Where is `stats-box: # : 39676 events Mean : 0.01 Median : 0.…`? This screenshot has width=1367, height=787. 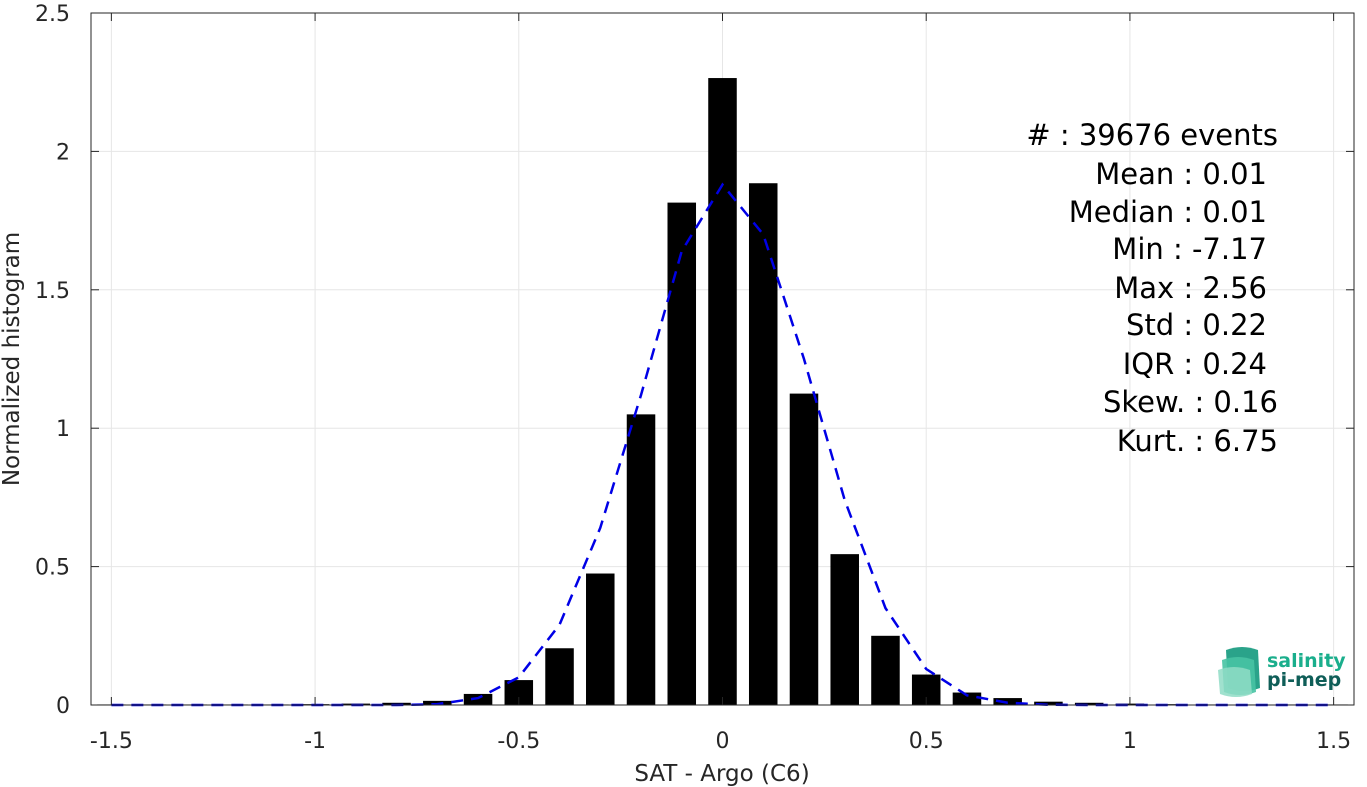 stats-box: # : 39676 events Mean : 0.01 Median : 0.… is located at coordinates (1152, 288).